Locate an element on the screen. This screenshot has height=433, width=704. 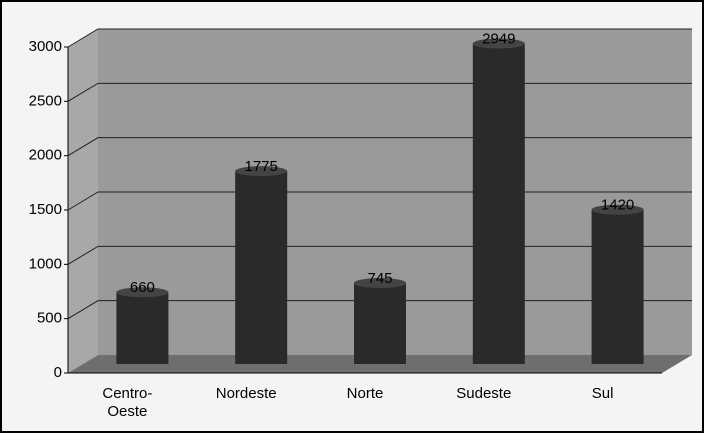
y-tick-label: 500 is located at coordinates (49, 318).